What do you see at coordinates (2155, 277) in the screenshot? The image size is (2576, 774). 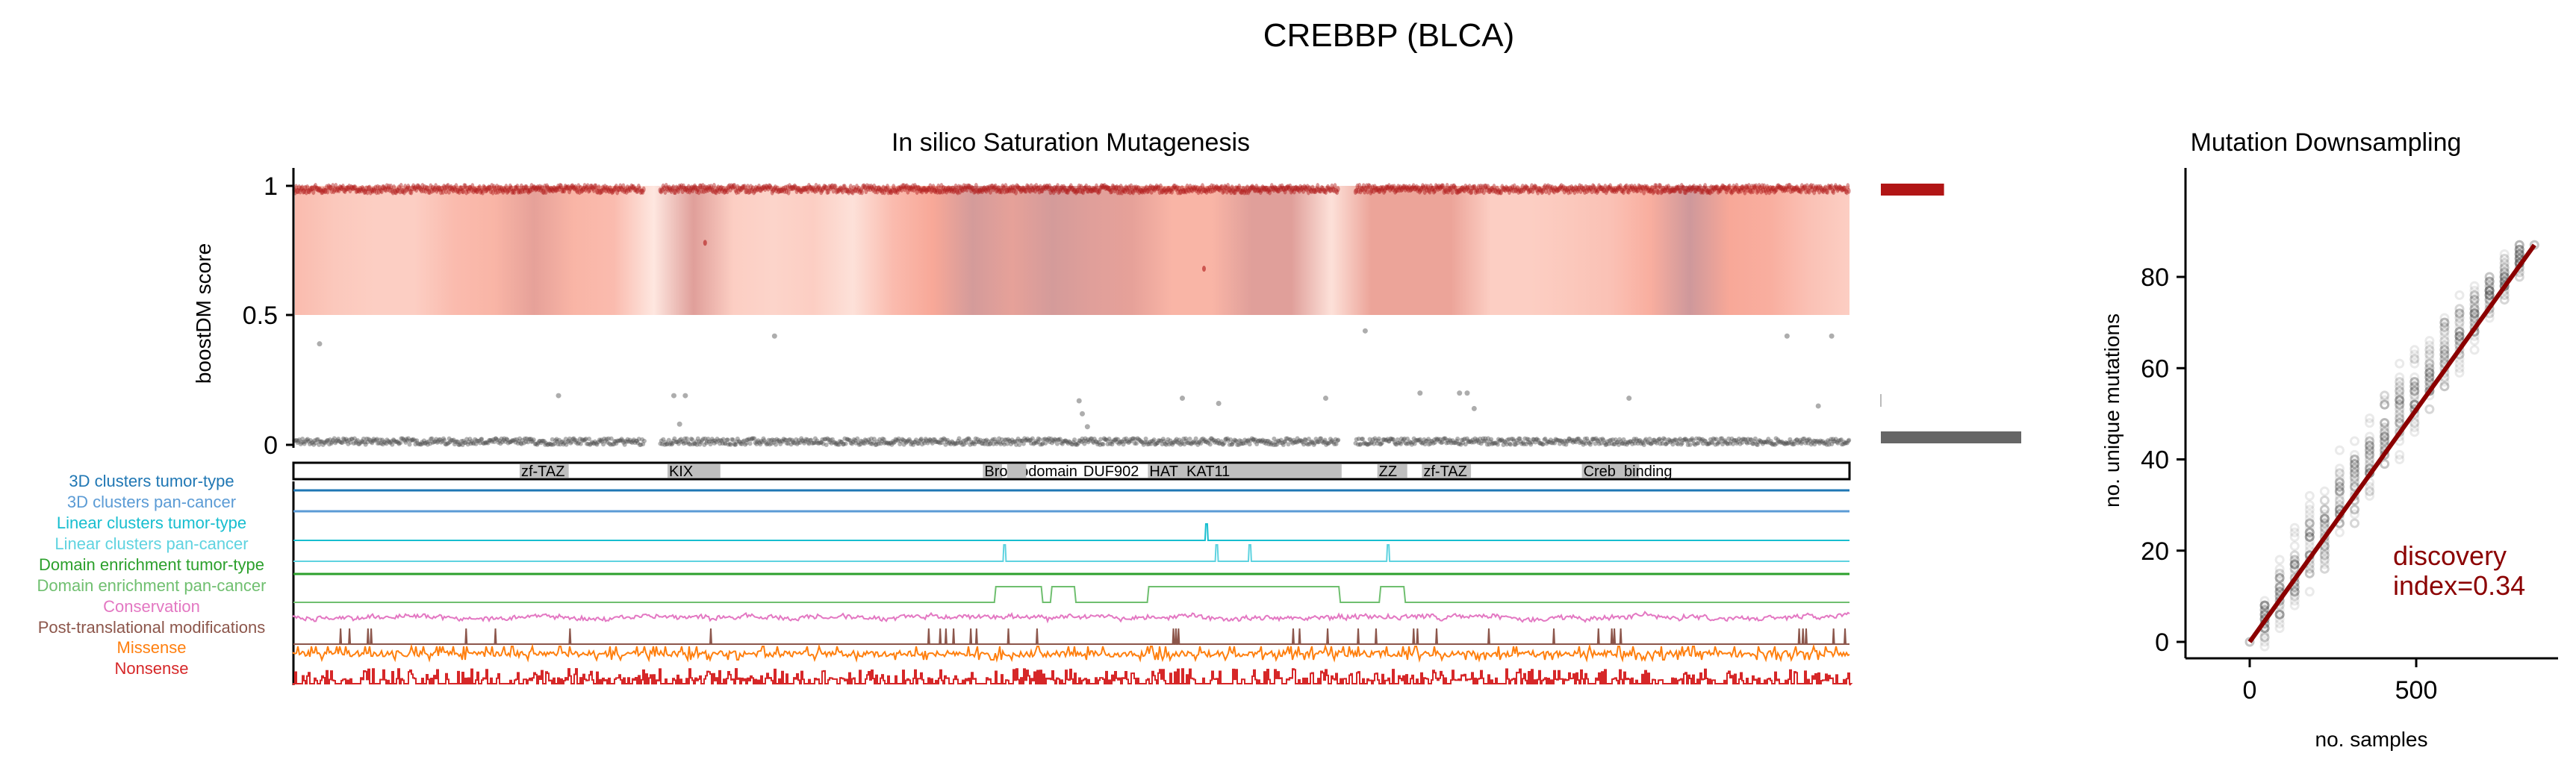 I see `ytick-label: 80` at bounding box center [2155, 277].